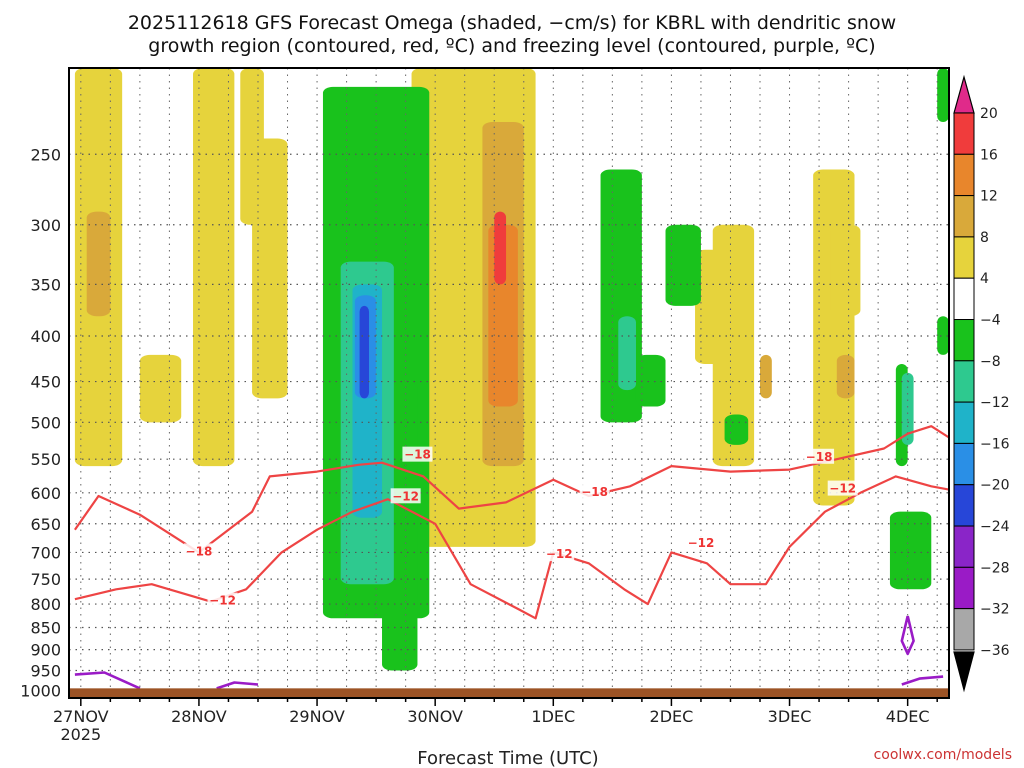 This screenshot has height=768, width=1024. Describe the element at coordinates (45, 284) in the screenshot. I see `y-tick-label: 350` at that location.